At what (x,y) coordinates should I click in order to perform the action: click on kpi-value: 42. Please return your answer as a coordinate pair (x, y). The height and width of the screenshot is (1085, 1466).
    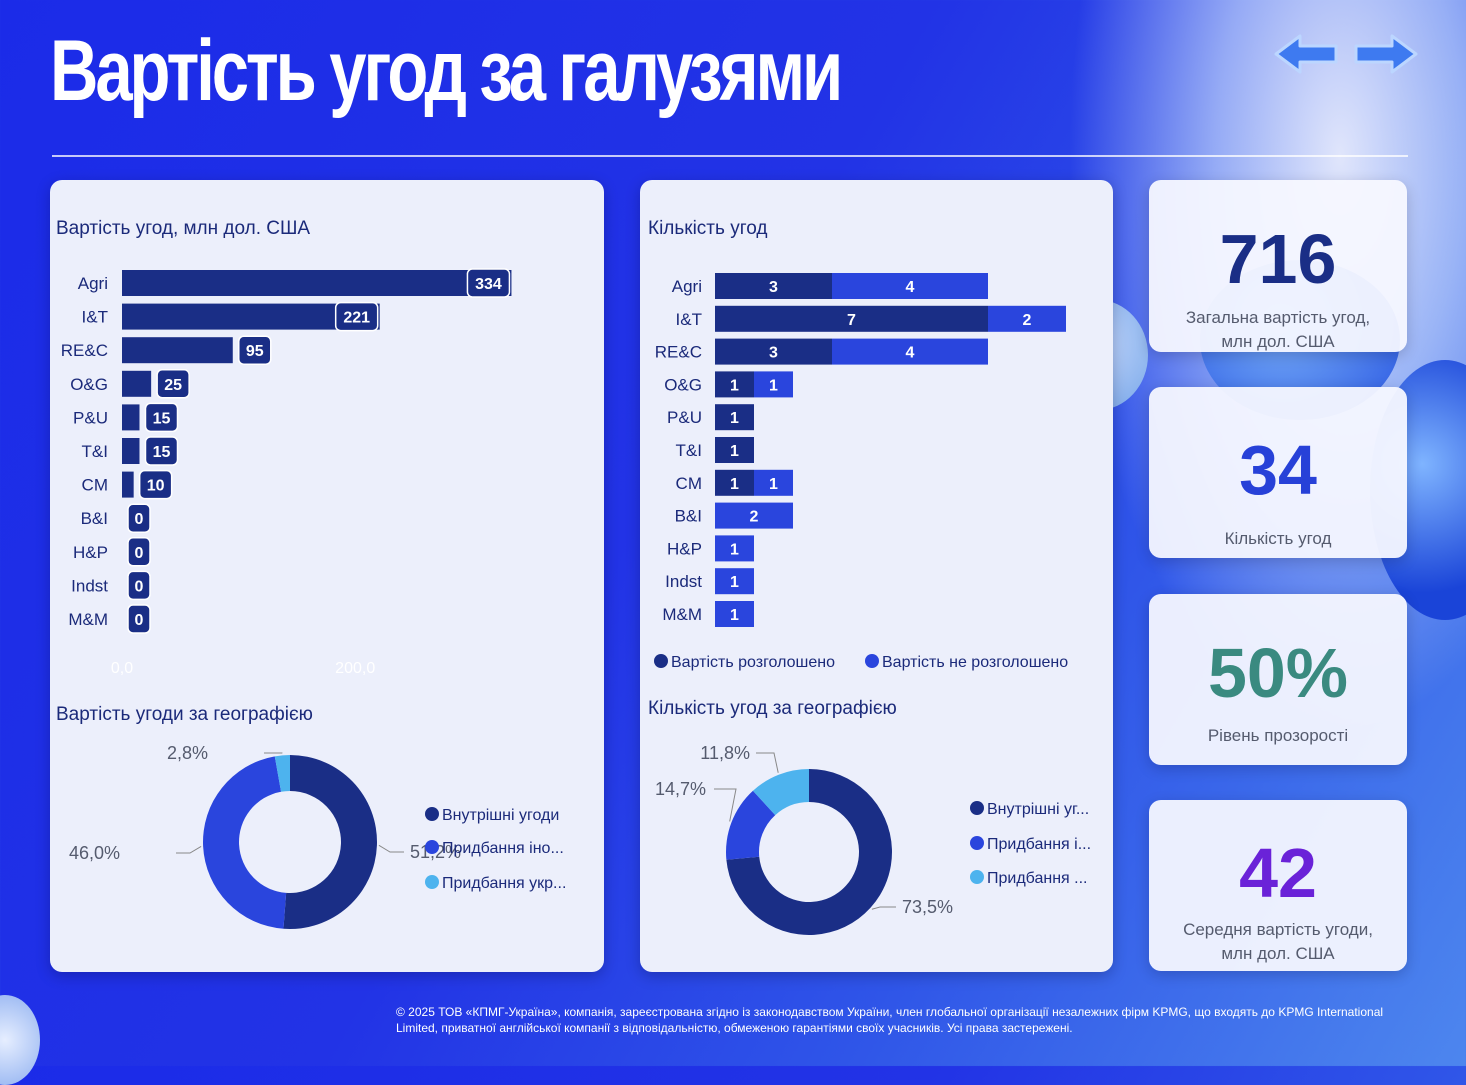
    Looking at the image, I should click on (1278, 873).